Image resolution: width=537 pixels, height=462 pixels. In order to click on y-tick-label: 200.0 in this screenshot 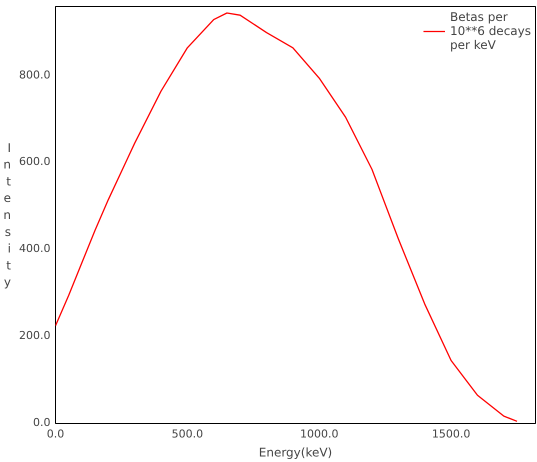, I will do `click(35, 335)`.